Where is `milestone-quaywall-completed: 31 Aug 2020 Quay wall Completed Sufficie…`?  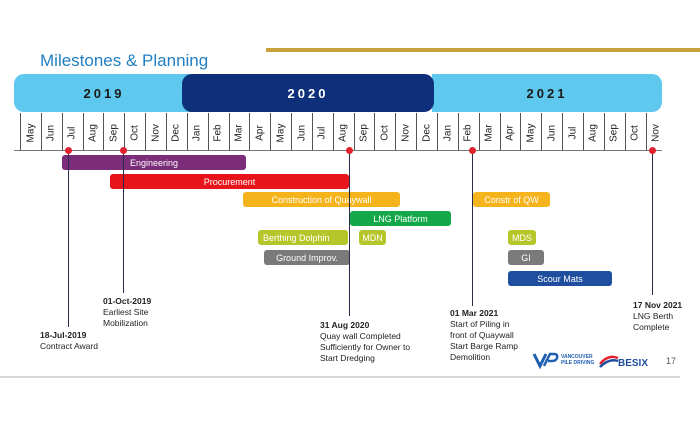
milestone-quaywall-completed: 31 Aug 2020 Quay wall Completed Sufficie… is located at coordinates (365, 342).